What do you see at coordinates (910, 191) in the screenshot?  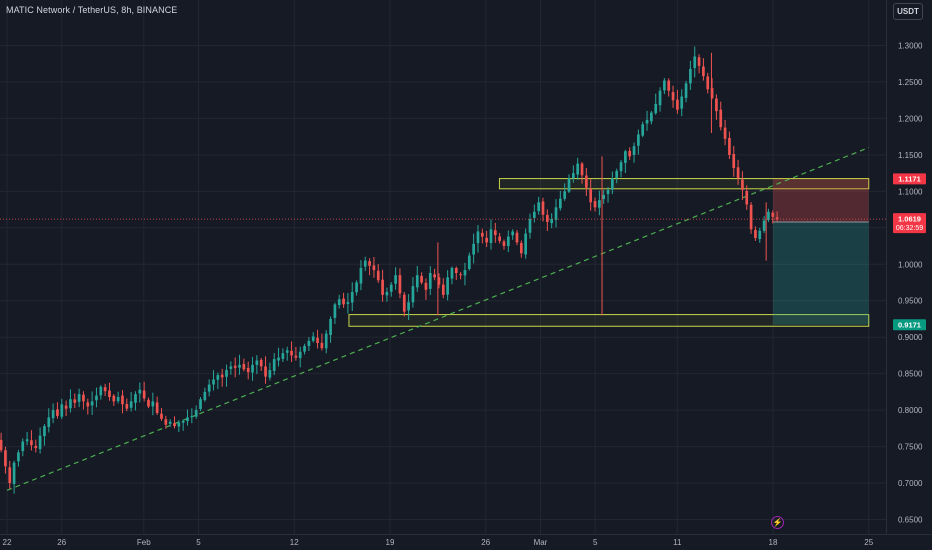 I see `price-tick-label: 1.1000` at bounding box center [910, 191].